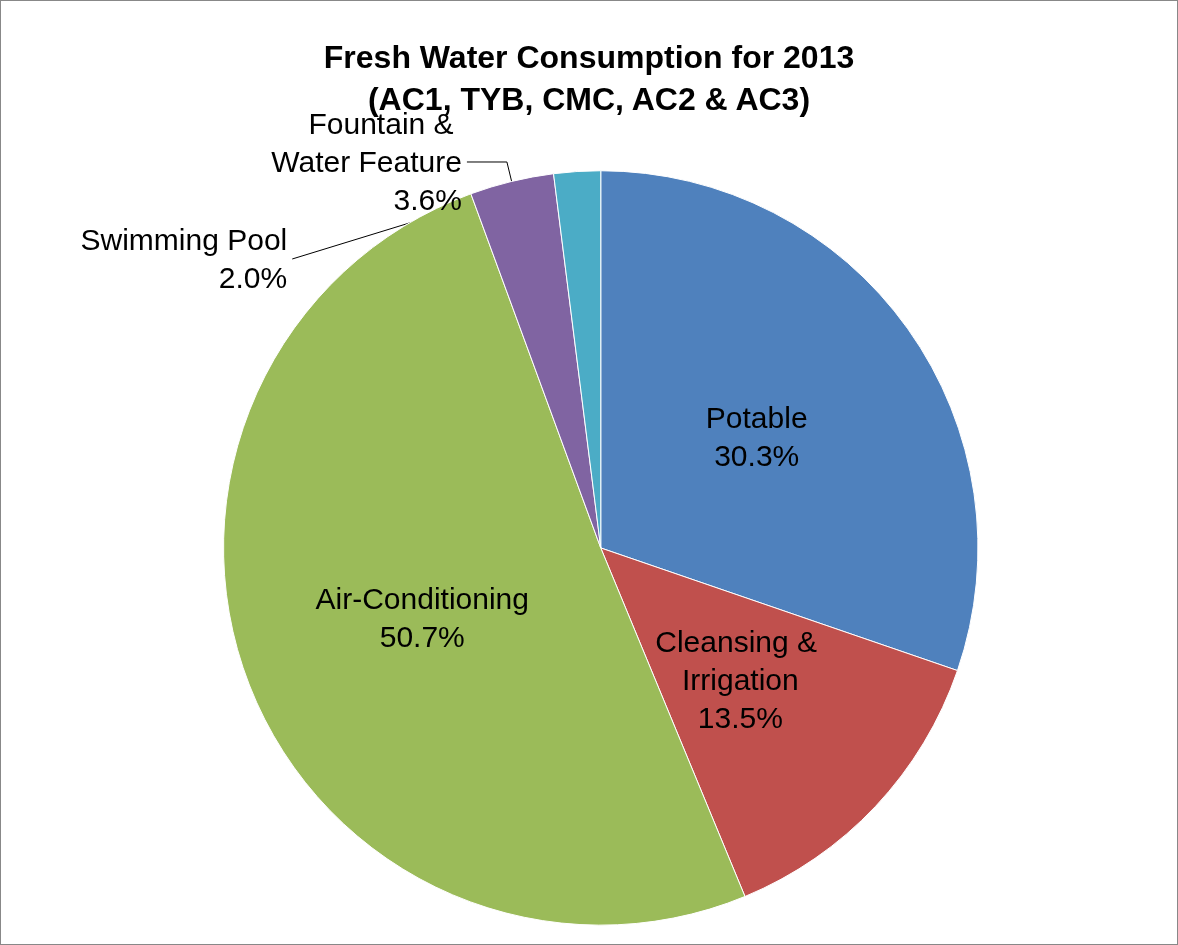 This screenshot has width=1178, height=945. What do you see at coordinates (422, 637) in the screenshot?
I see `data-label: 50.7%` at bounding box center [422, 637].